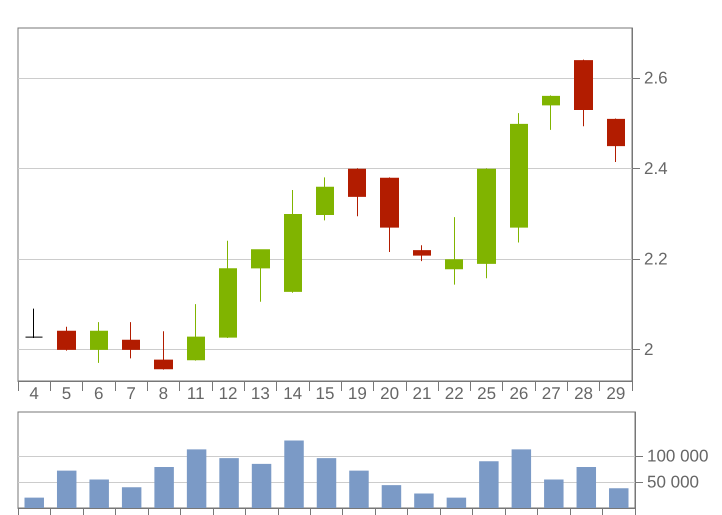  Describe the element at coordinates (390, 393) in the screenshot. I see `x-tick-label: 20` at that location.